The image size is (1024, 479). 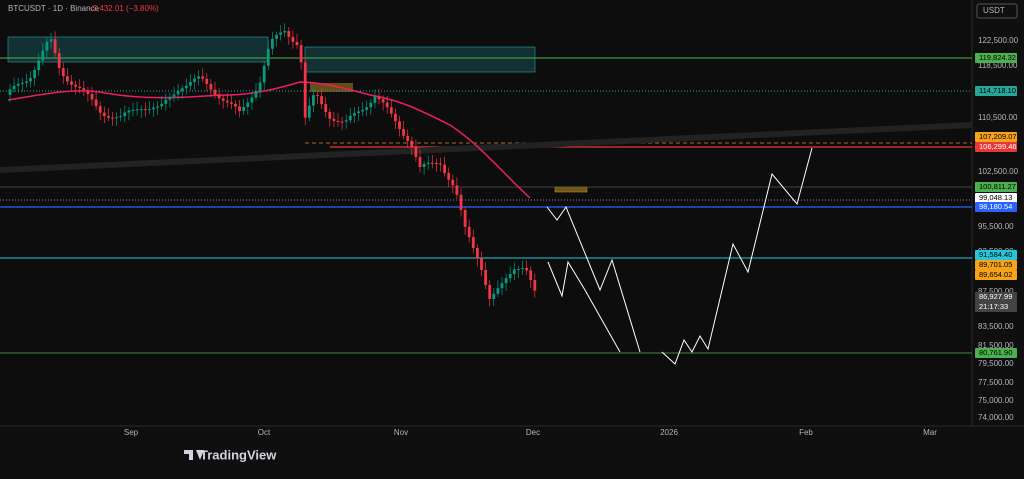 I want to click on currency-box, so click(x=997, y=11).